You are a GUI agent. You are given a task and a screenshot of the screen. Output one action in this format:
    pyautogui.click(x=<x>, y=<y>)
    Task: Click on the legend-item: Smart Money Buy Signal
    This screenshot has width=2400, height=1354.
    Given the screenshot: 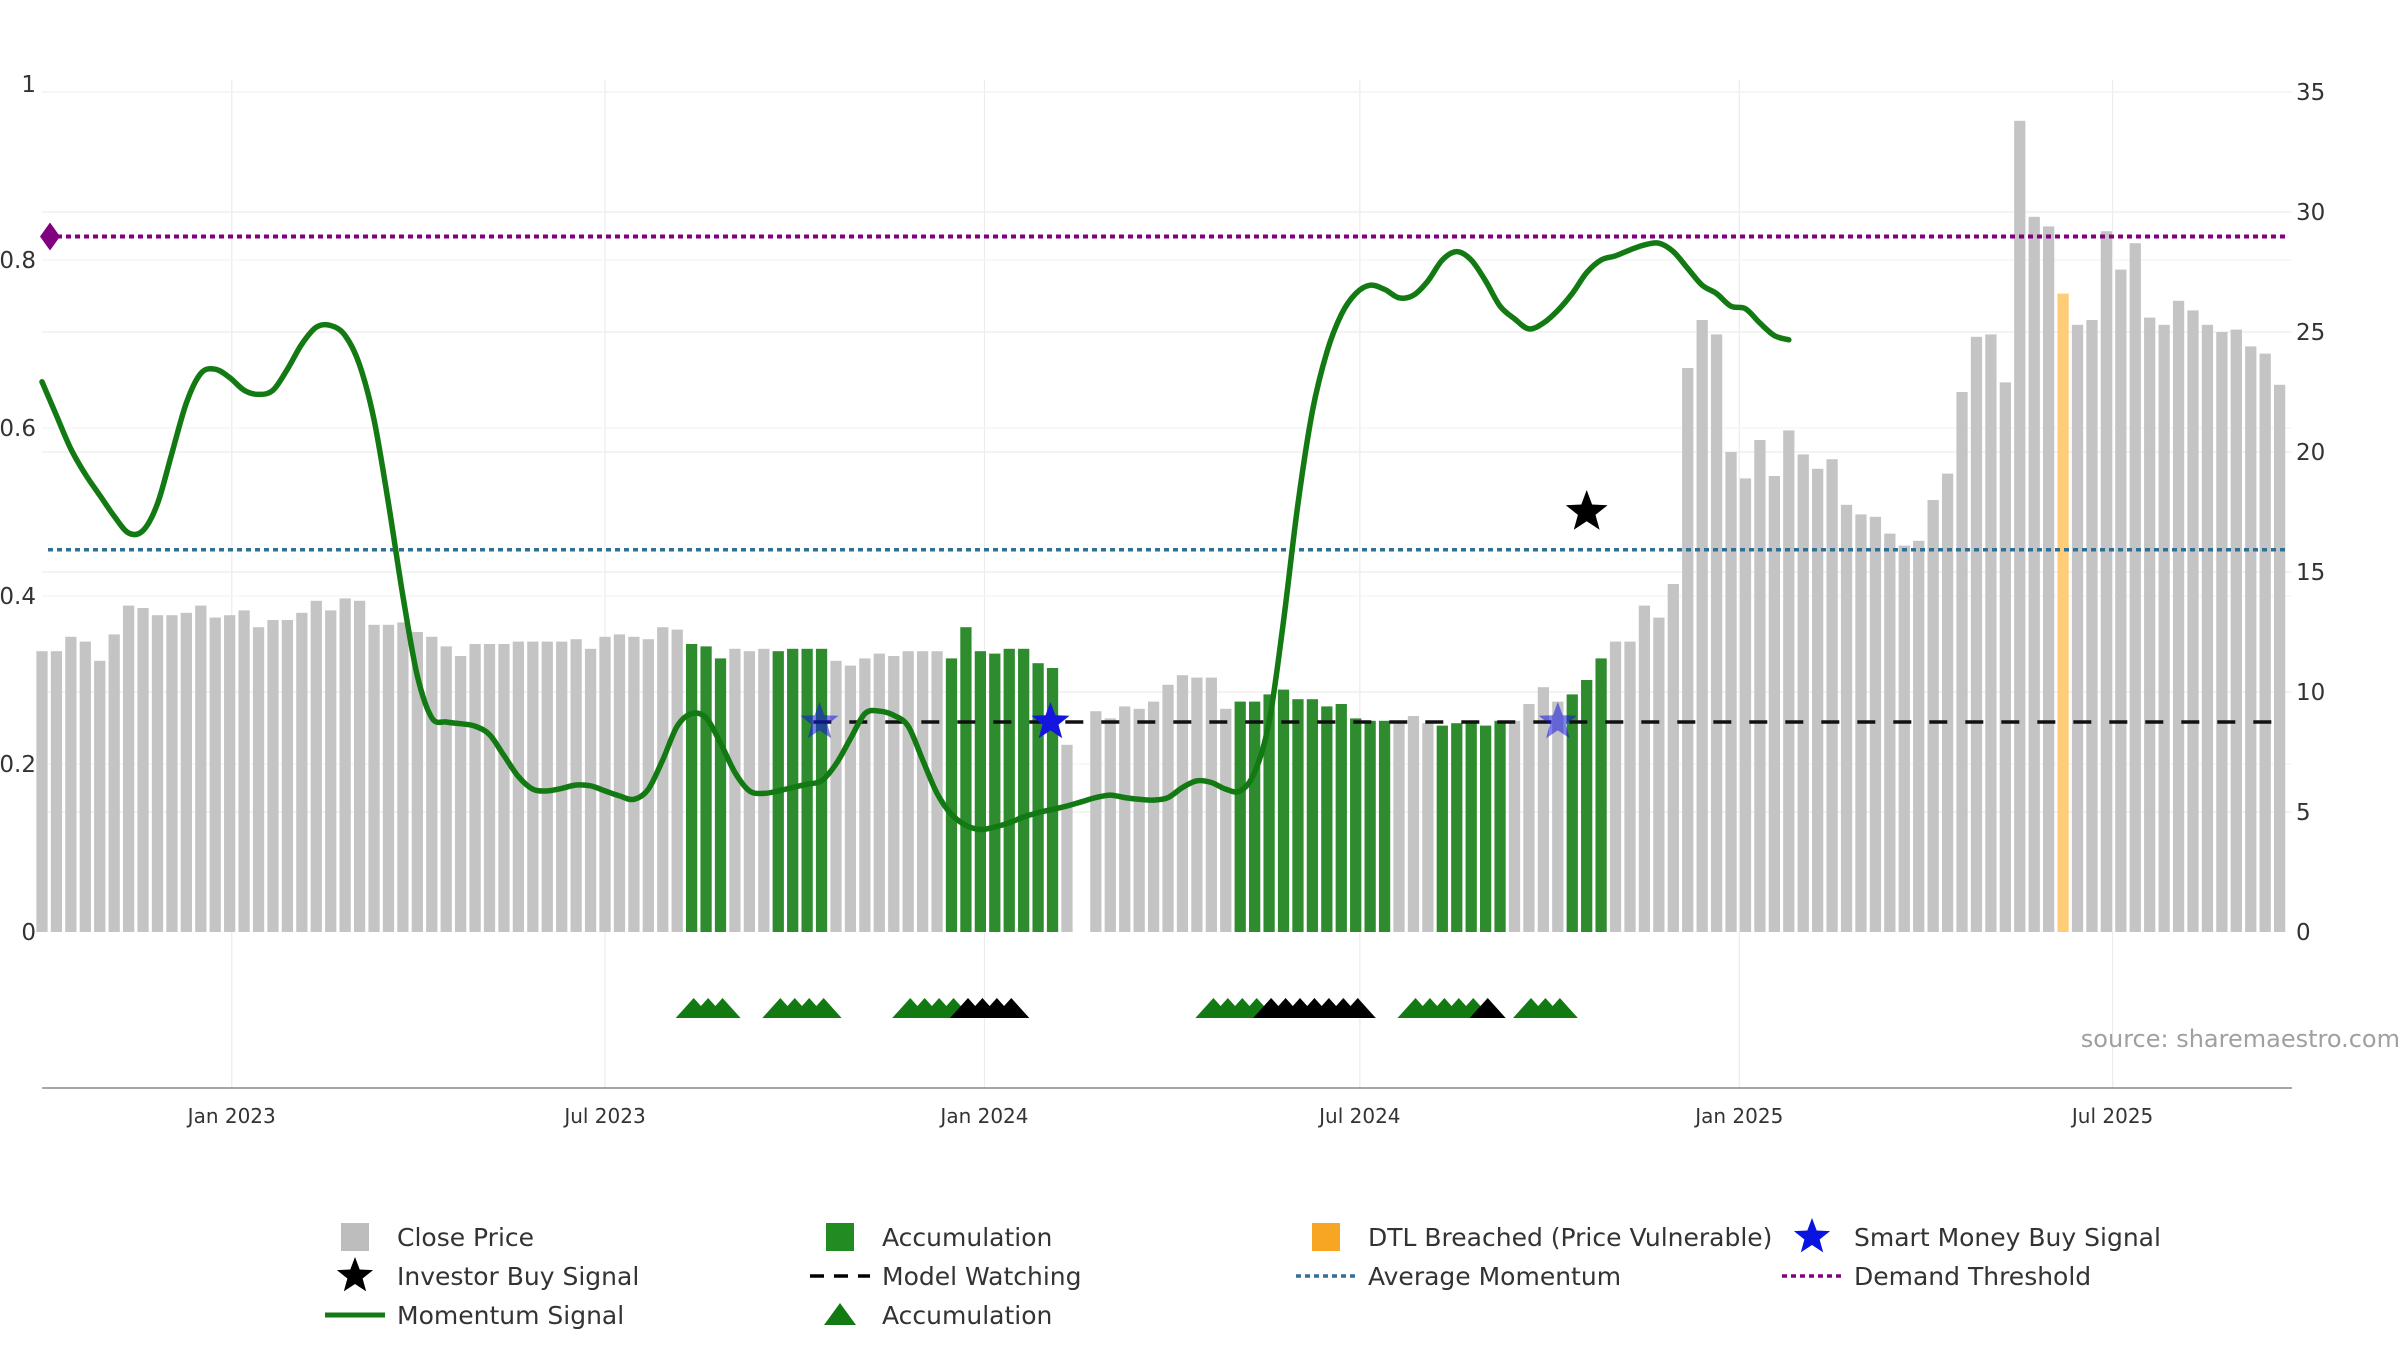 What is the action you would take?
    pyautogui.click(x=1977, y=1235)
    